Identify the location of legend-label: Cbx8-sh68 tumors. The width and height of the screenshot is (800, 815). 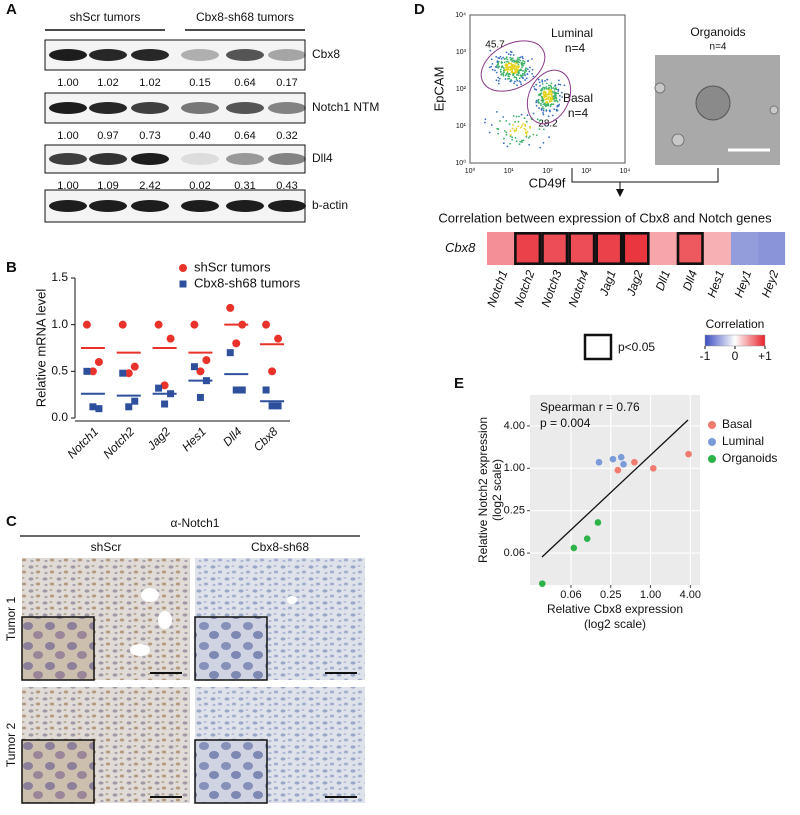
(247, 282).